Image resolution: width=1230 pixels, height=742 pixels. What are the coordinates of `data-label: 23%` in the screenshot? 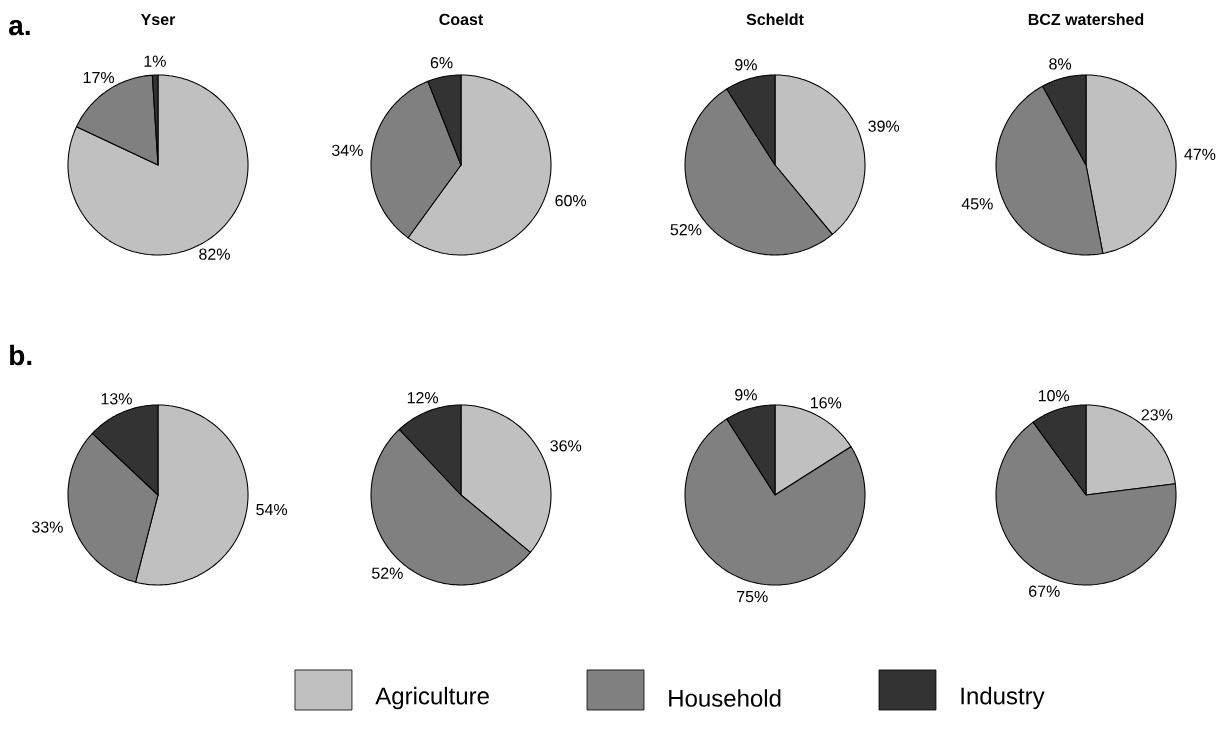 It's located at (1157, 415).